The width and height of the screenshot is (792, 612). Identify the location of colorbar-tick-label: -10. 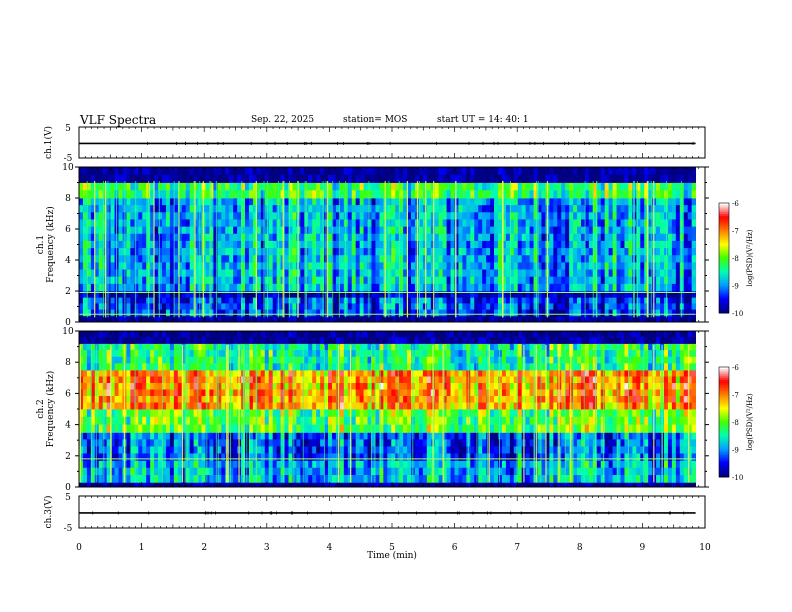
(737, 314).